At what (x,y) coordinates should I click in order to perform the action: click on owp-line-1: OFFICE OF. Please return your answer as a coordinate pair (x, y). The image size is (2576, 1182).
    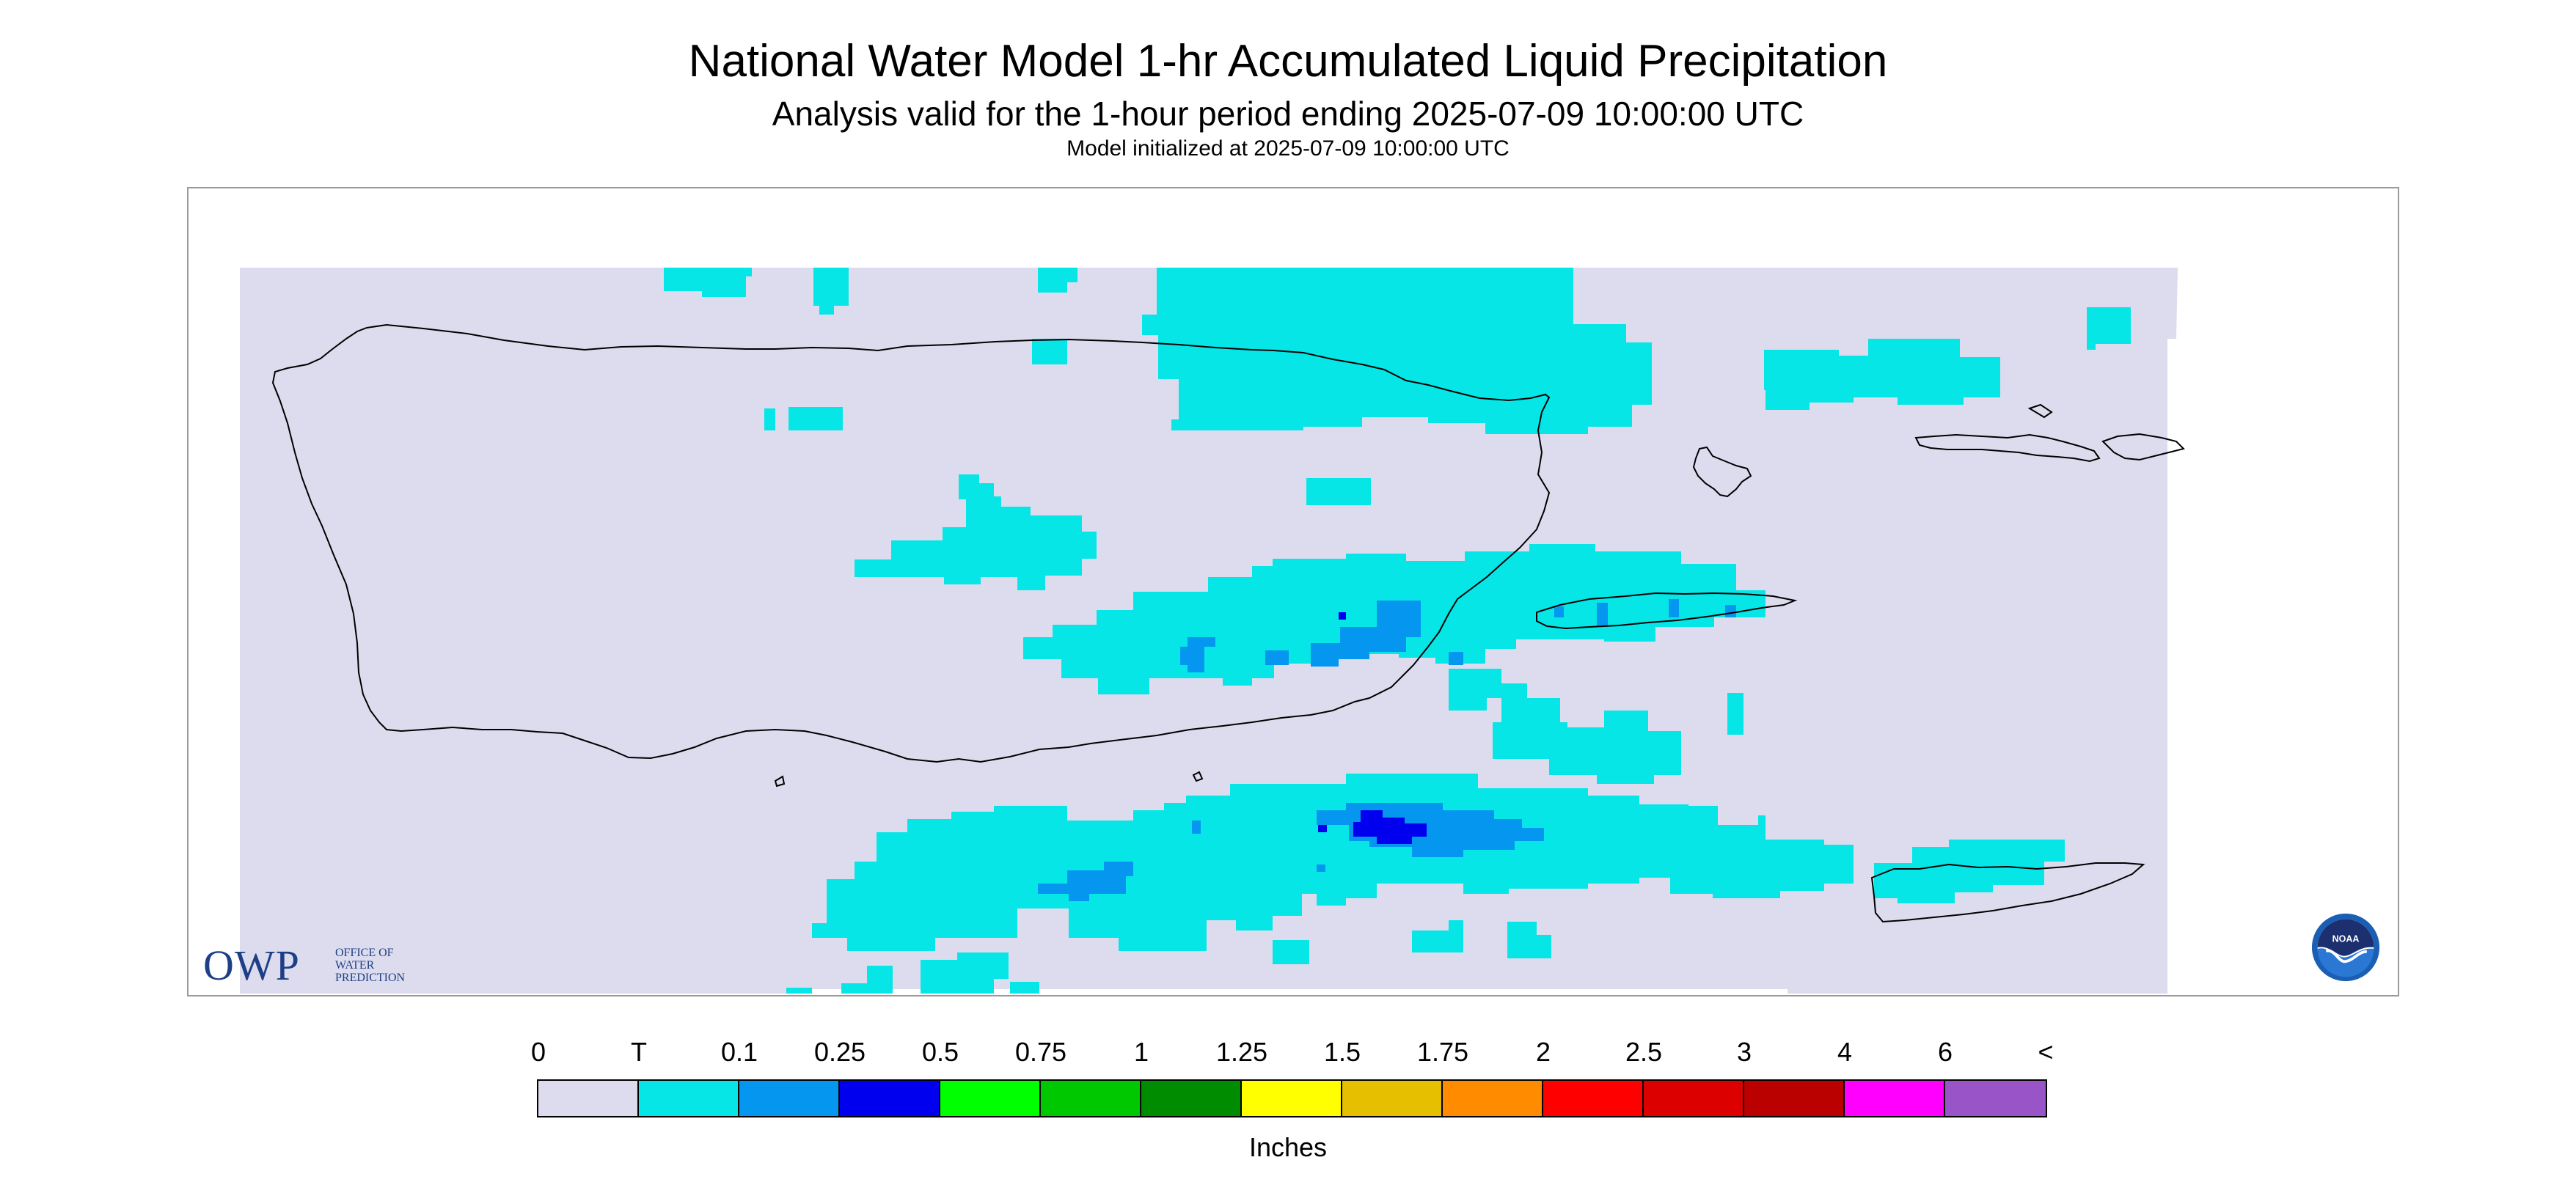
    Looking at the image, I should click on (364, 953).